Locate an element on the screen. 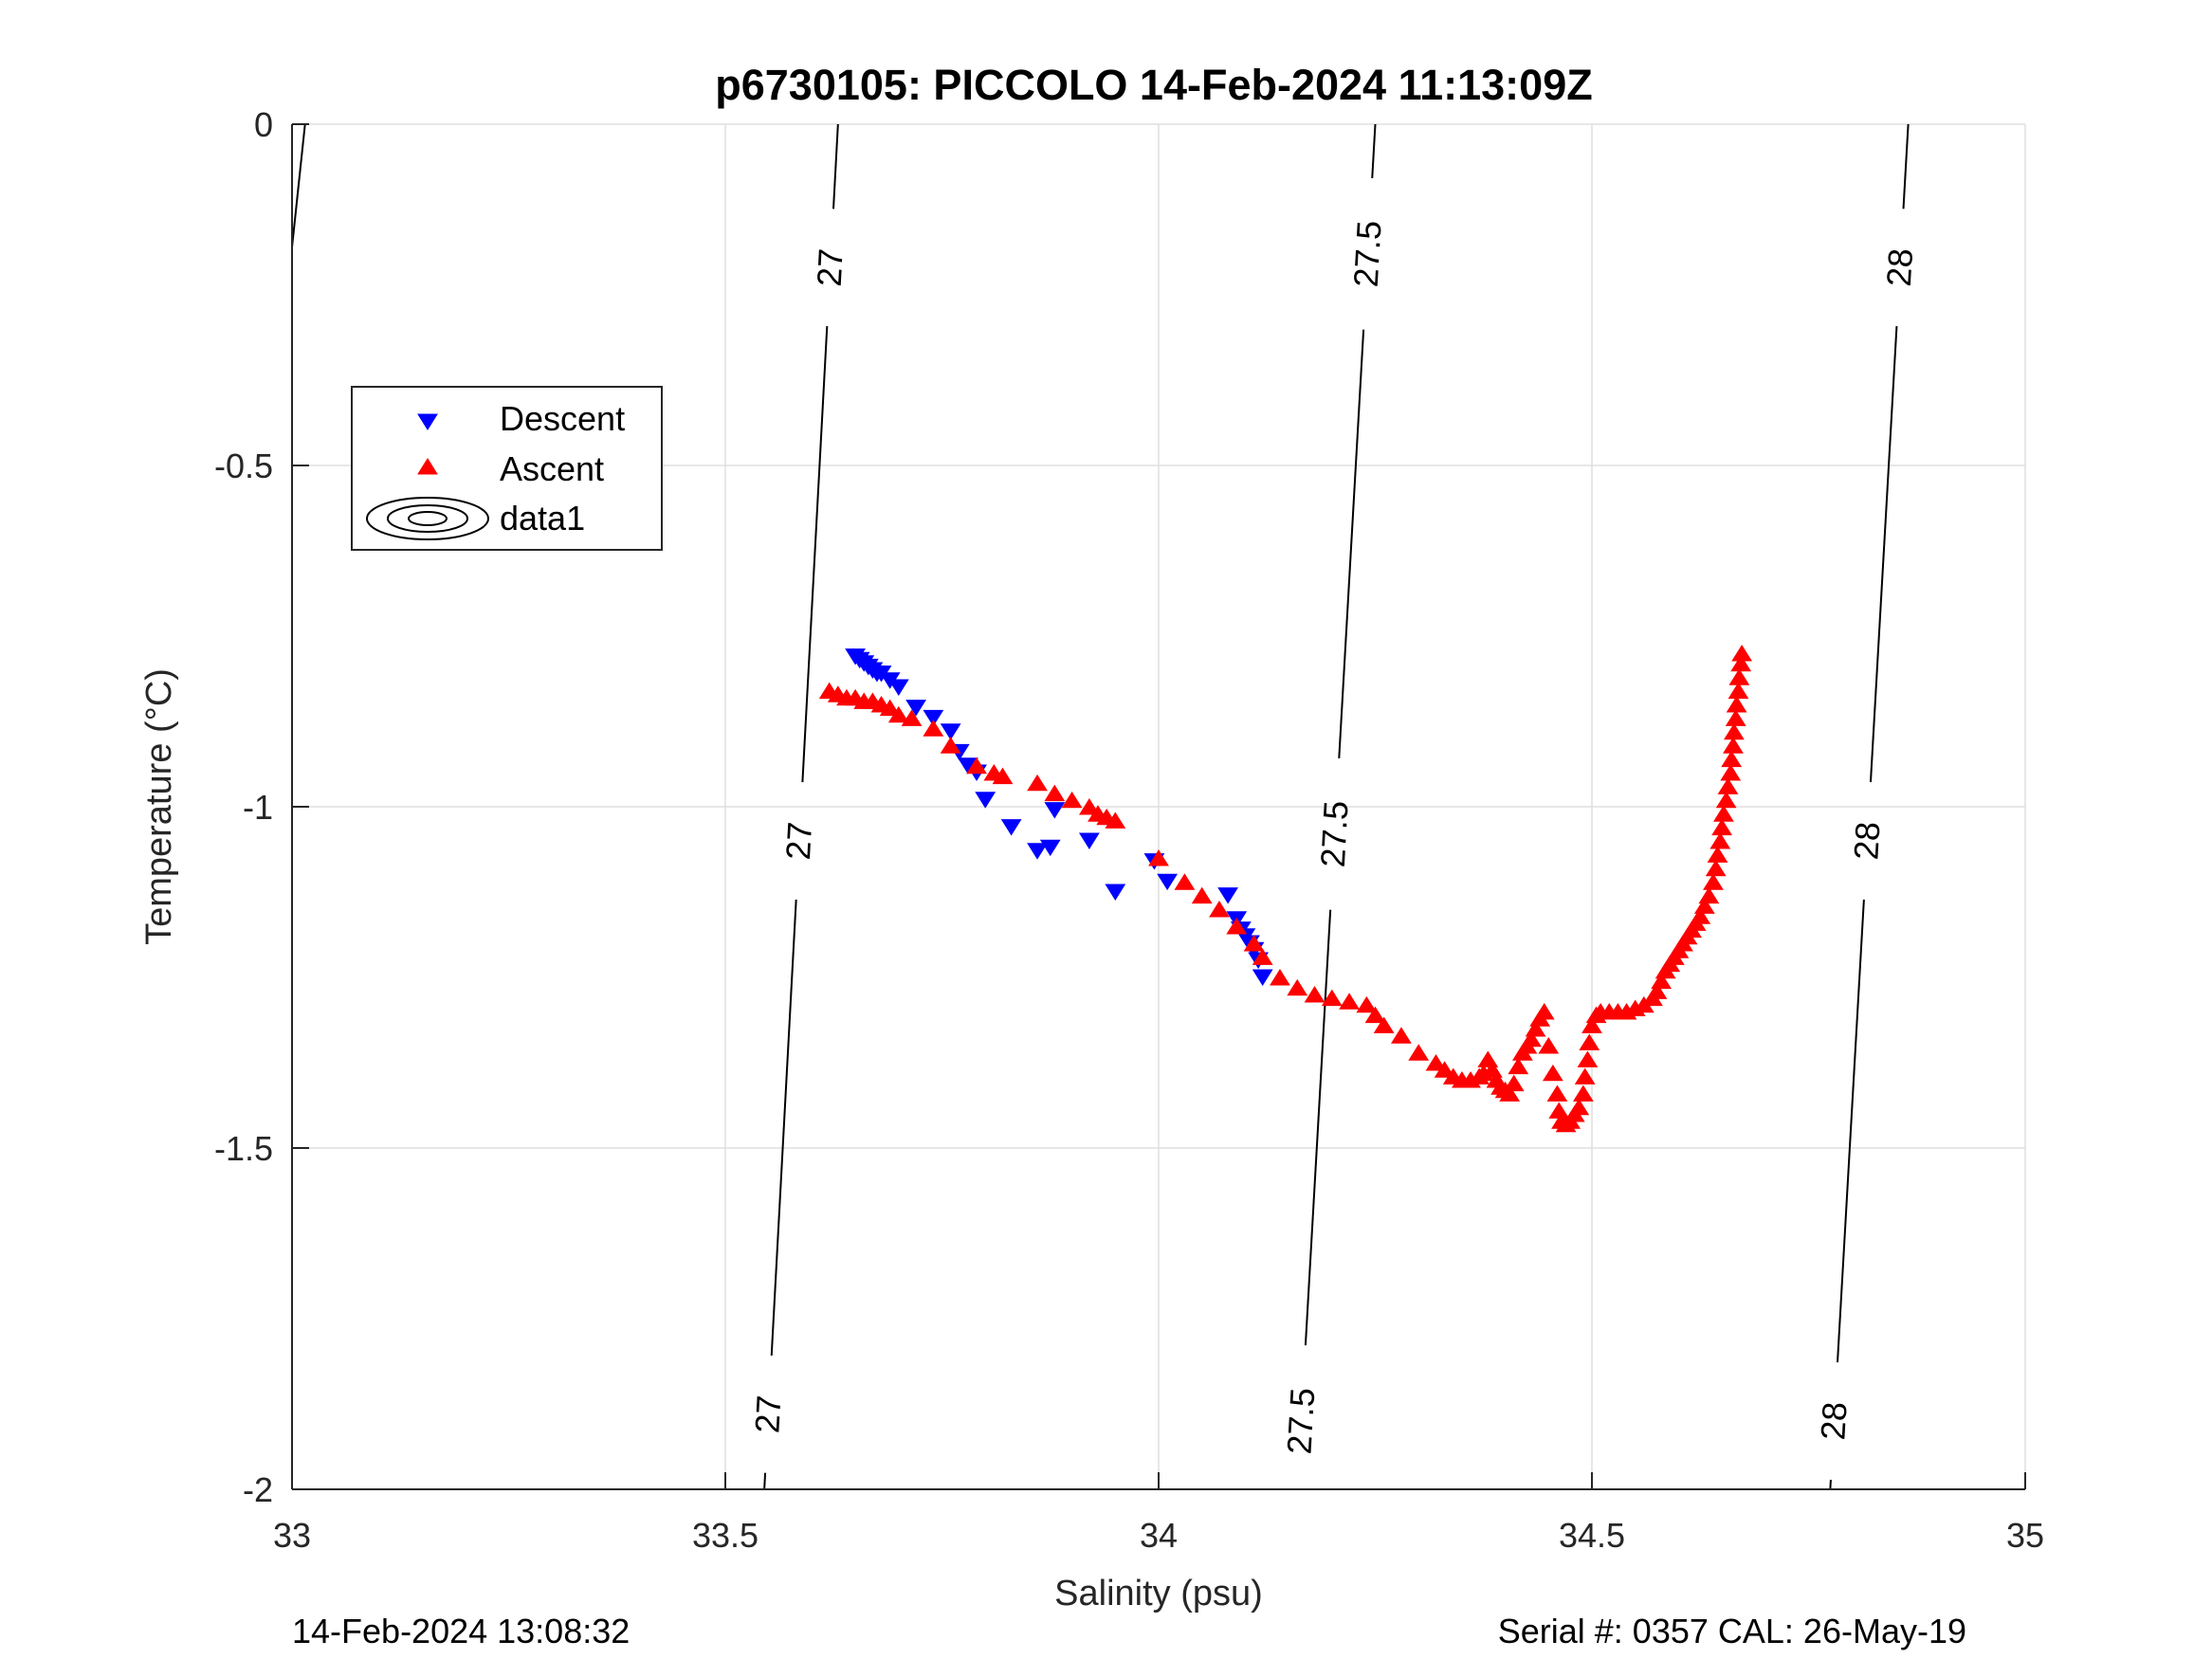  chart-title: p6730105: PICCOLO 14-Feb-2024 11:13:09Z is located at coordinates (1153, 85).